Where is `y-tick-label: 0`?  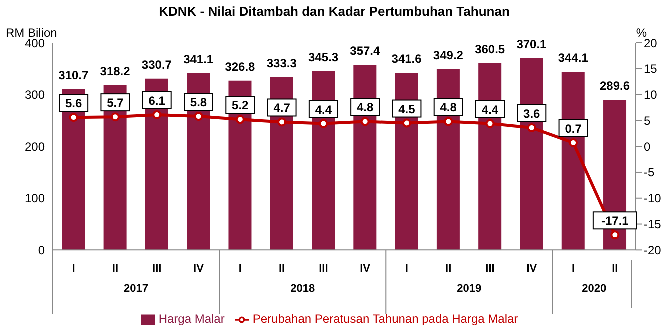 y-tick-label: 0 is located at coordinates (42, 250).